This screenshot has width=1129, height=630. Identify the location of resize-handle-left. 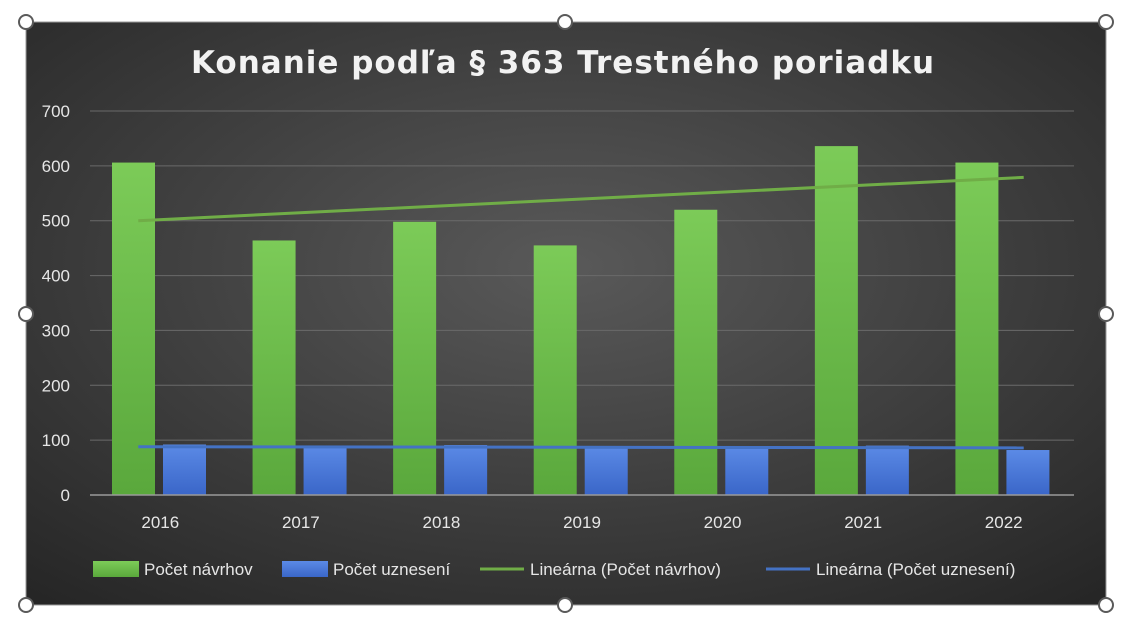
(26, 314).